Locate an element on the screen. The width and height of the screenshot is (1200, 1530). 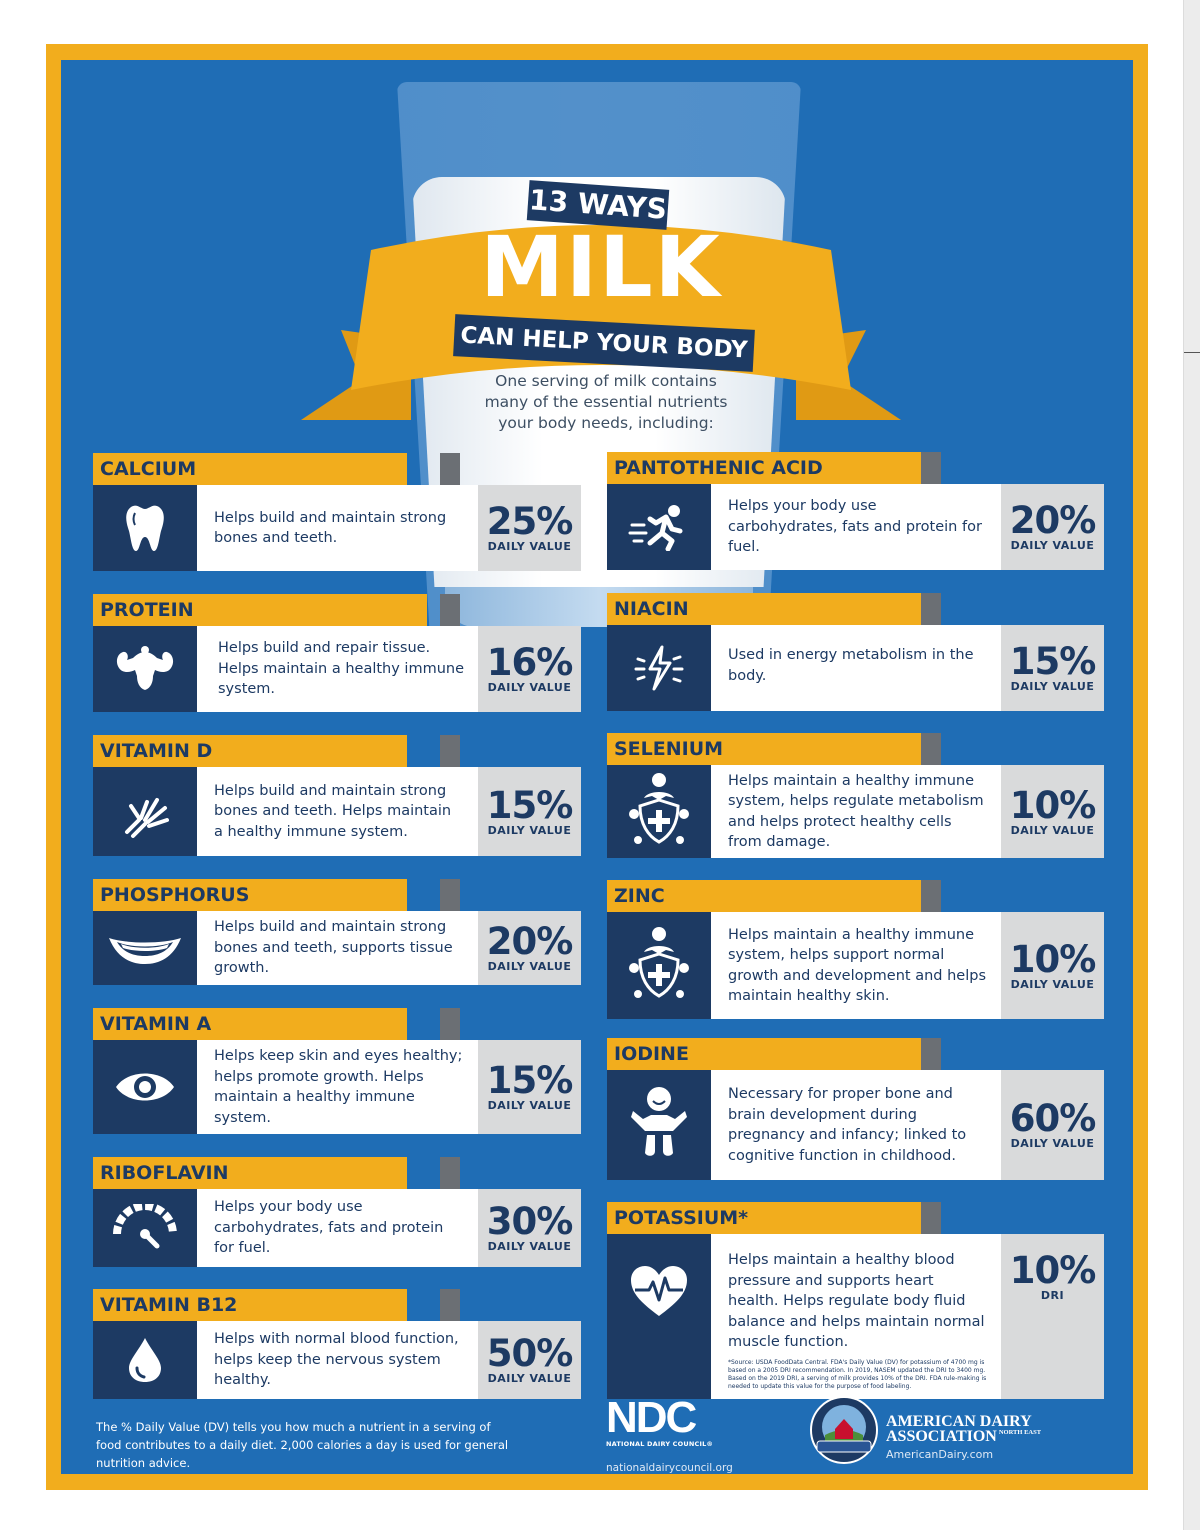
ndc-mark: NDC is located at coordinates (651, 1417).